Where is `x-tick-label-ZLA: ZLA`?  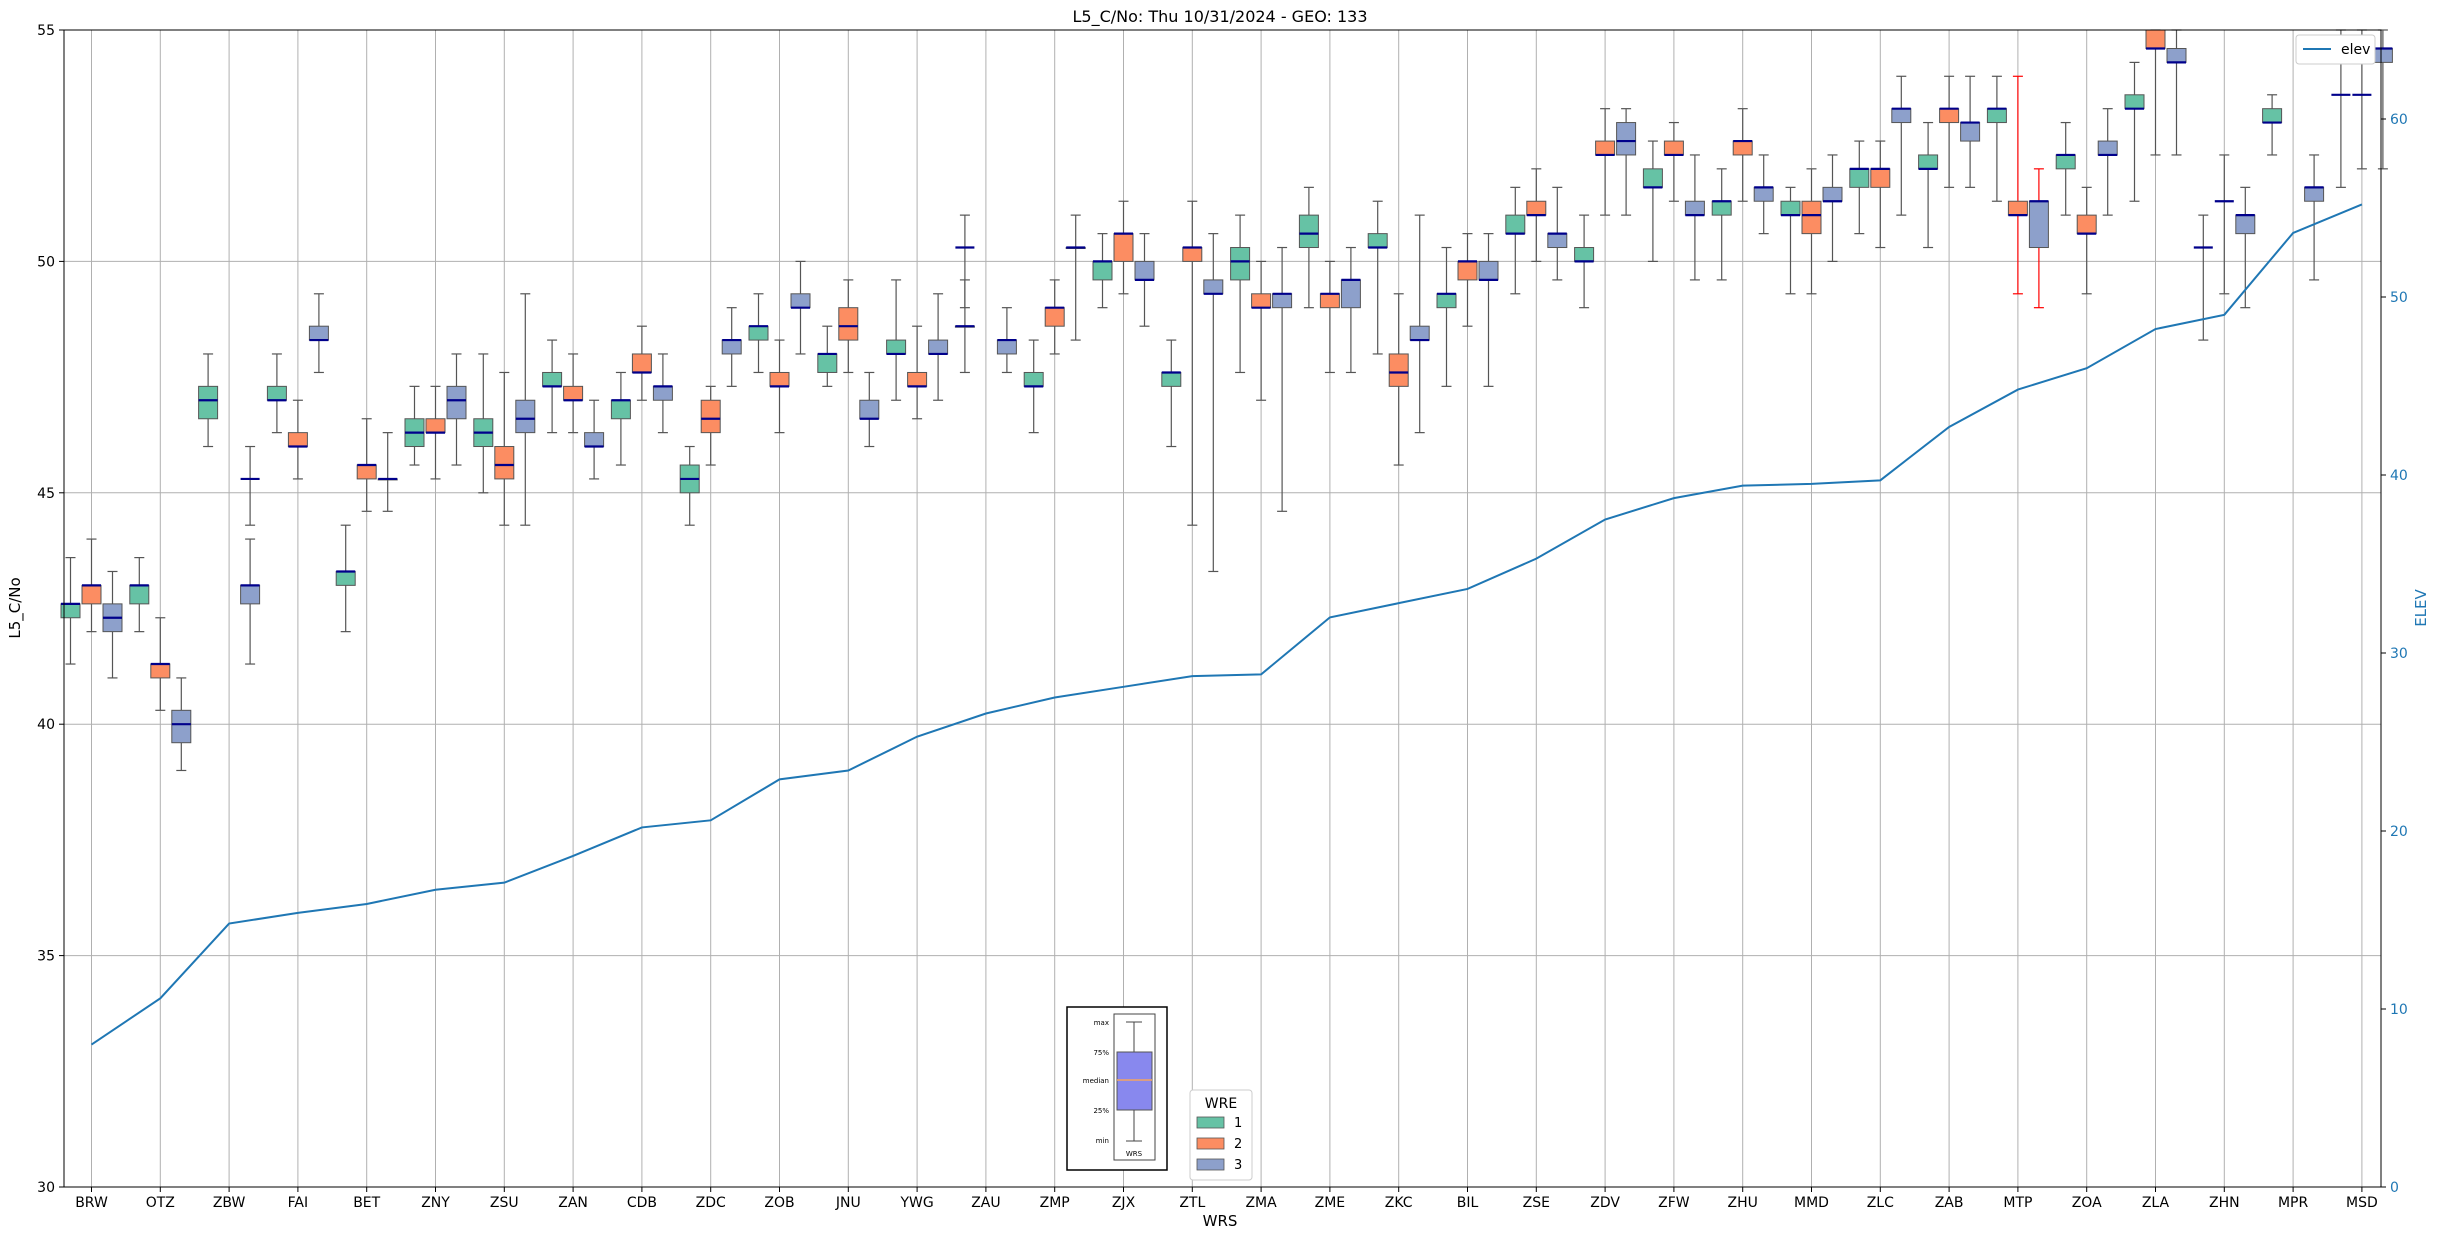
x-tick-label-ZLA: ZLA is located at coordinates (2156, 1203).